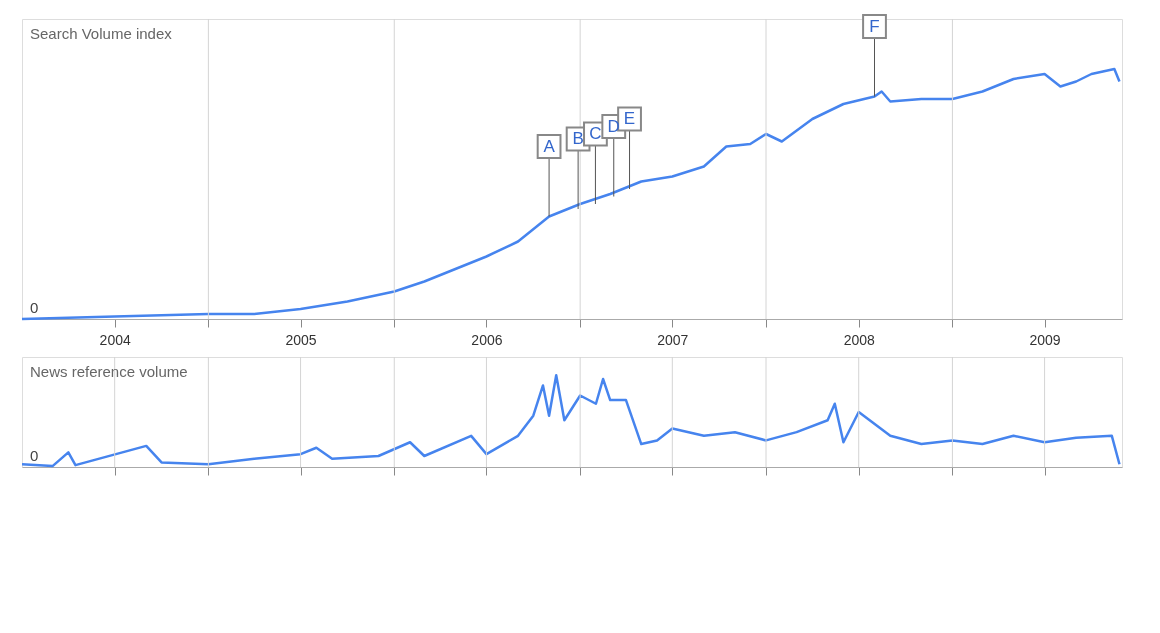  I want to click on x-tick-label: 2005, so click(301, 339).